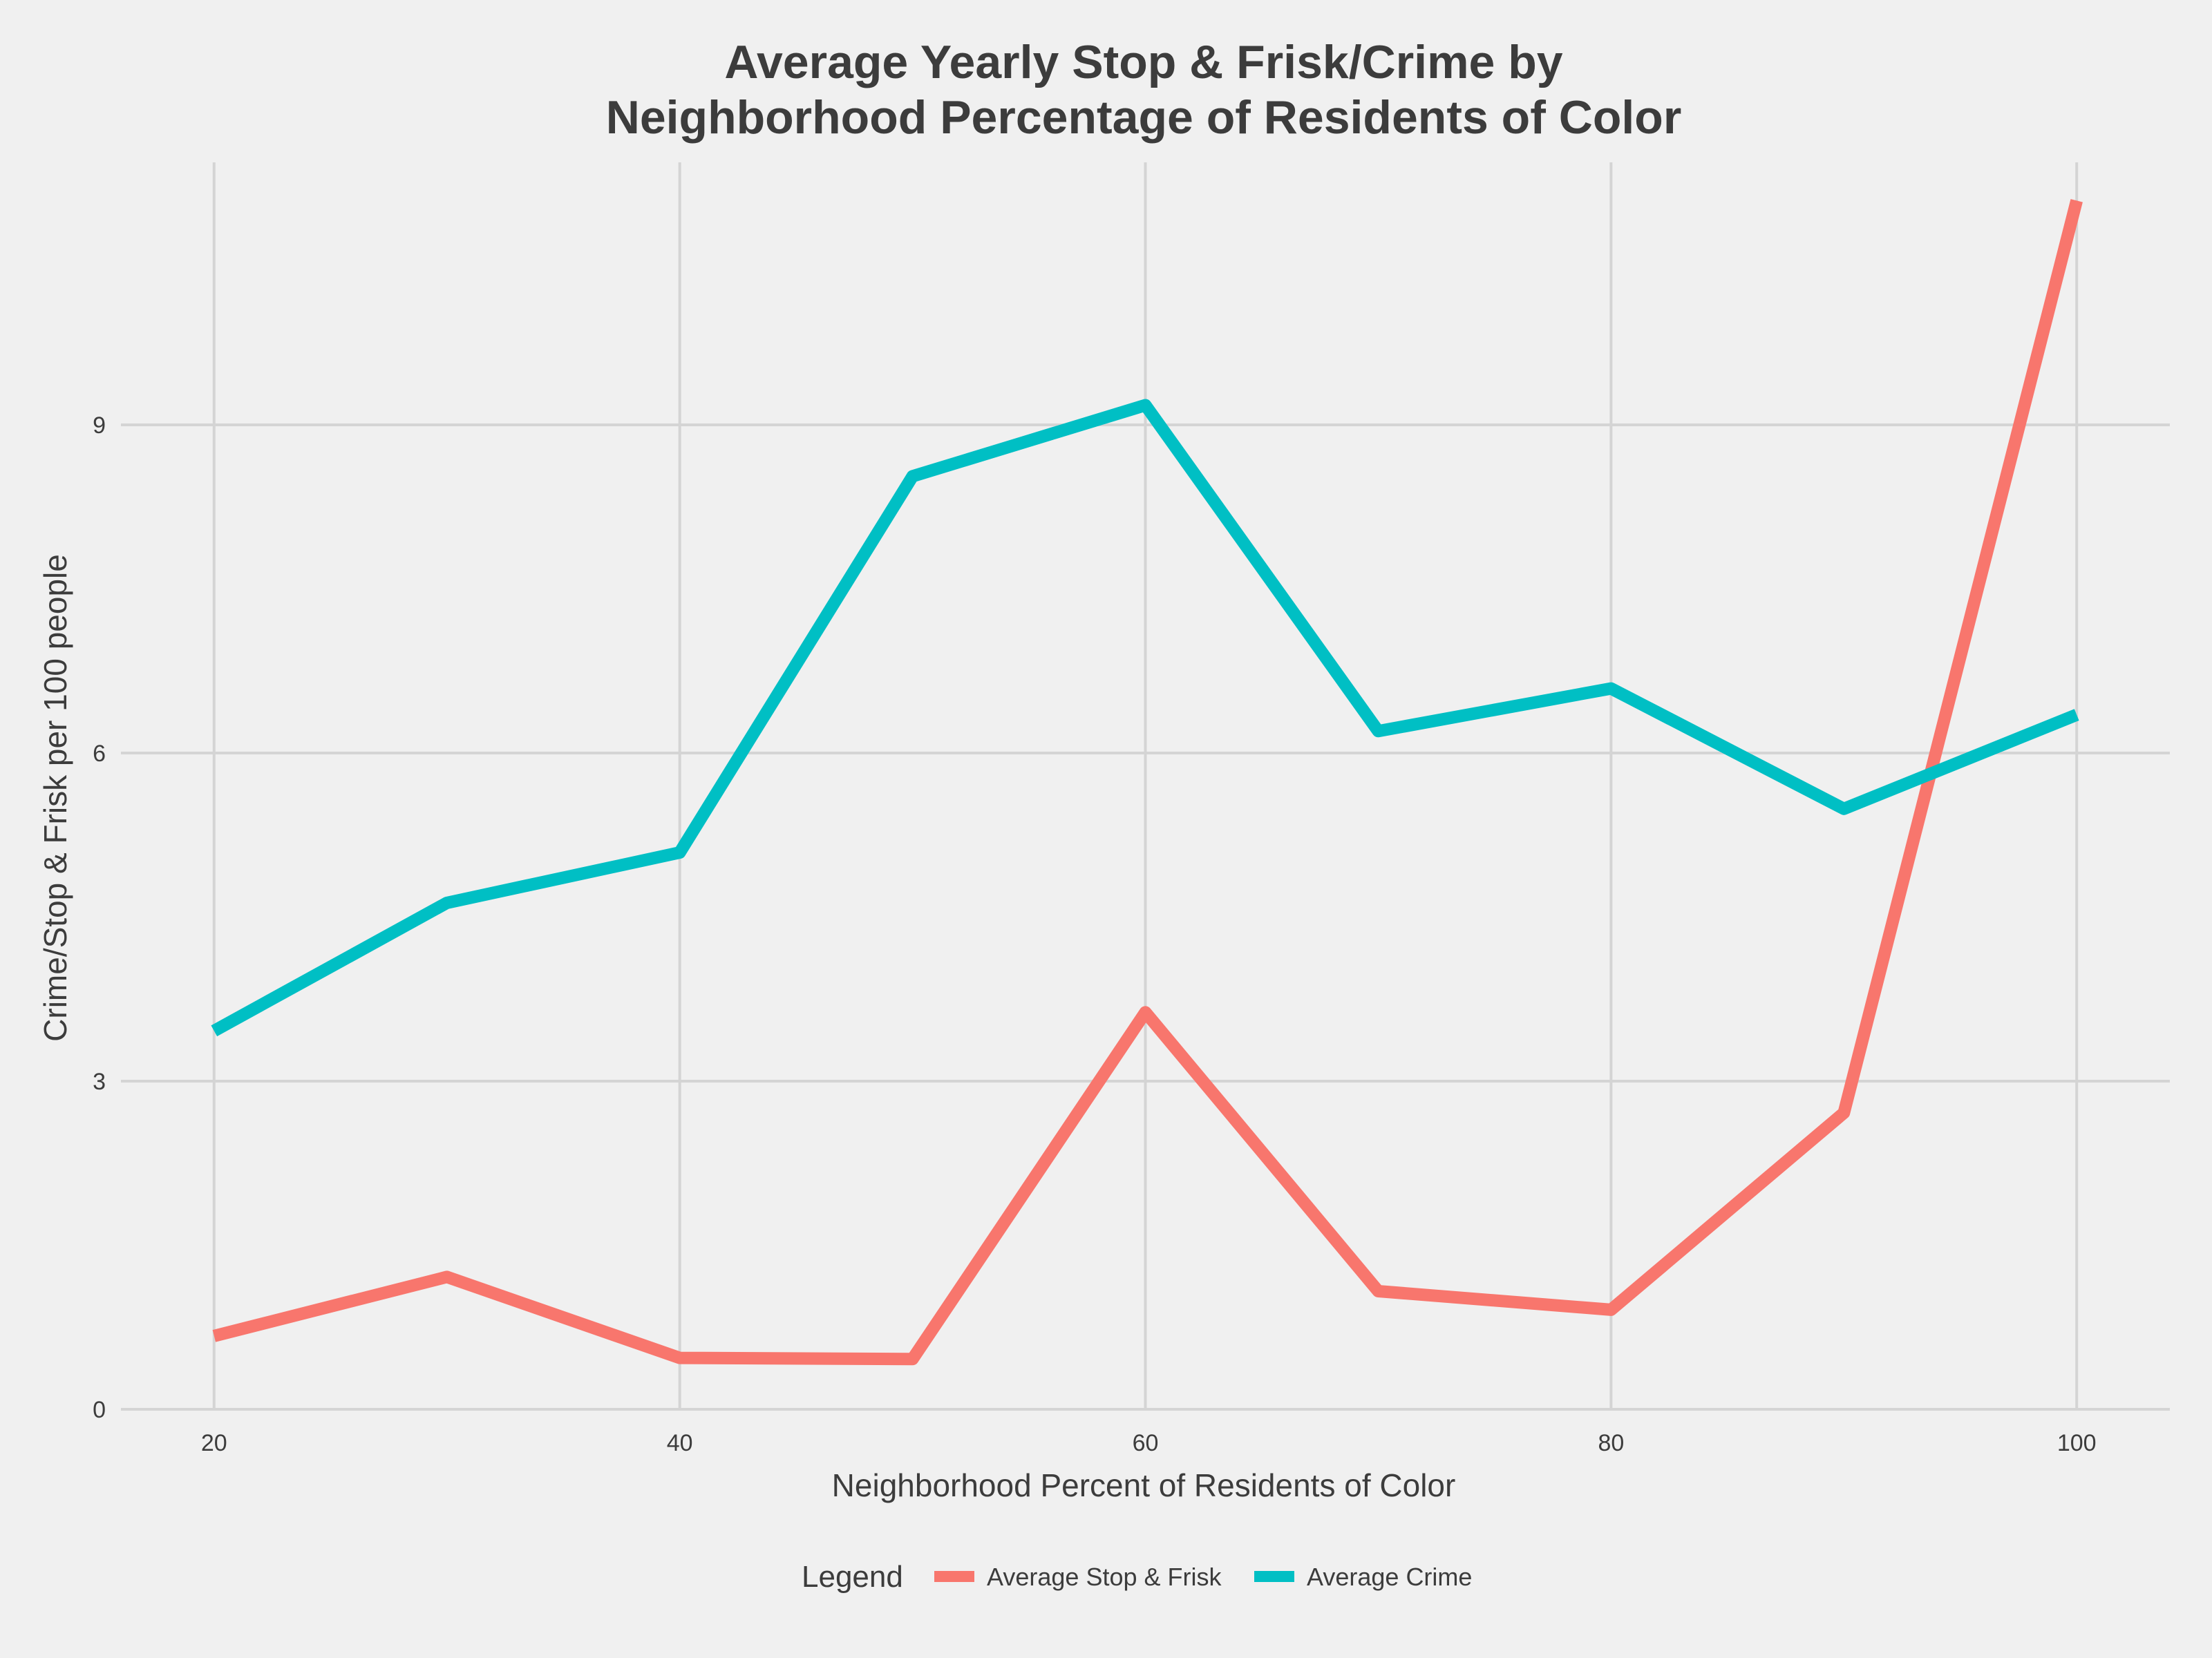 The image size is (2212, 1658). I want to click on legend-label-stop-frisk: Average Stop & Frisk, so click(1104, 1577).